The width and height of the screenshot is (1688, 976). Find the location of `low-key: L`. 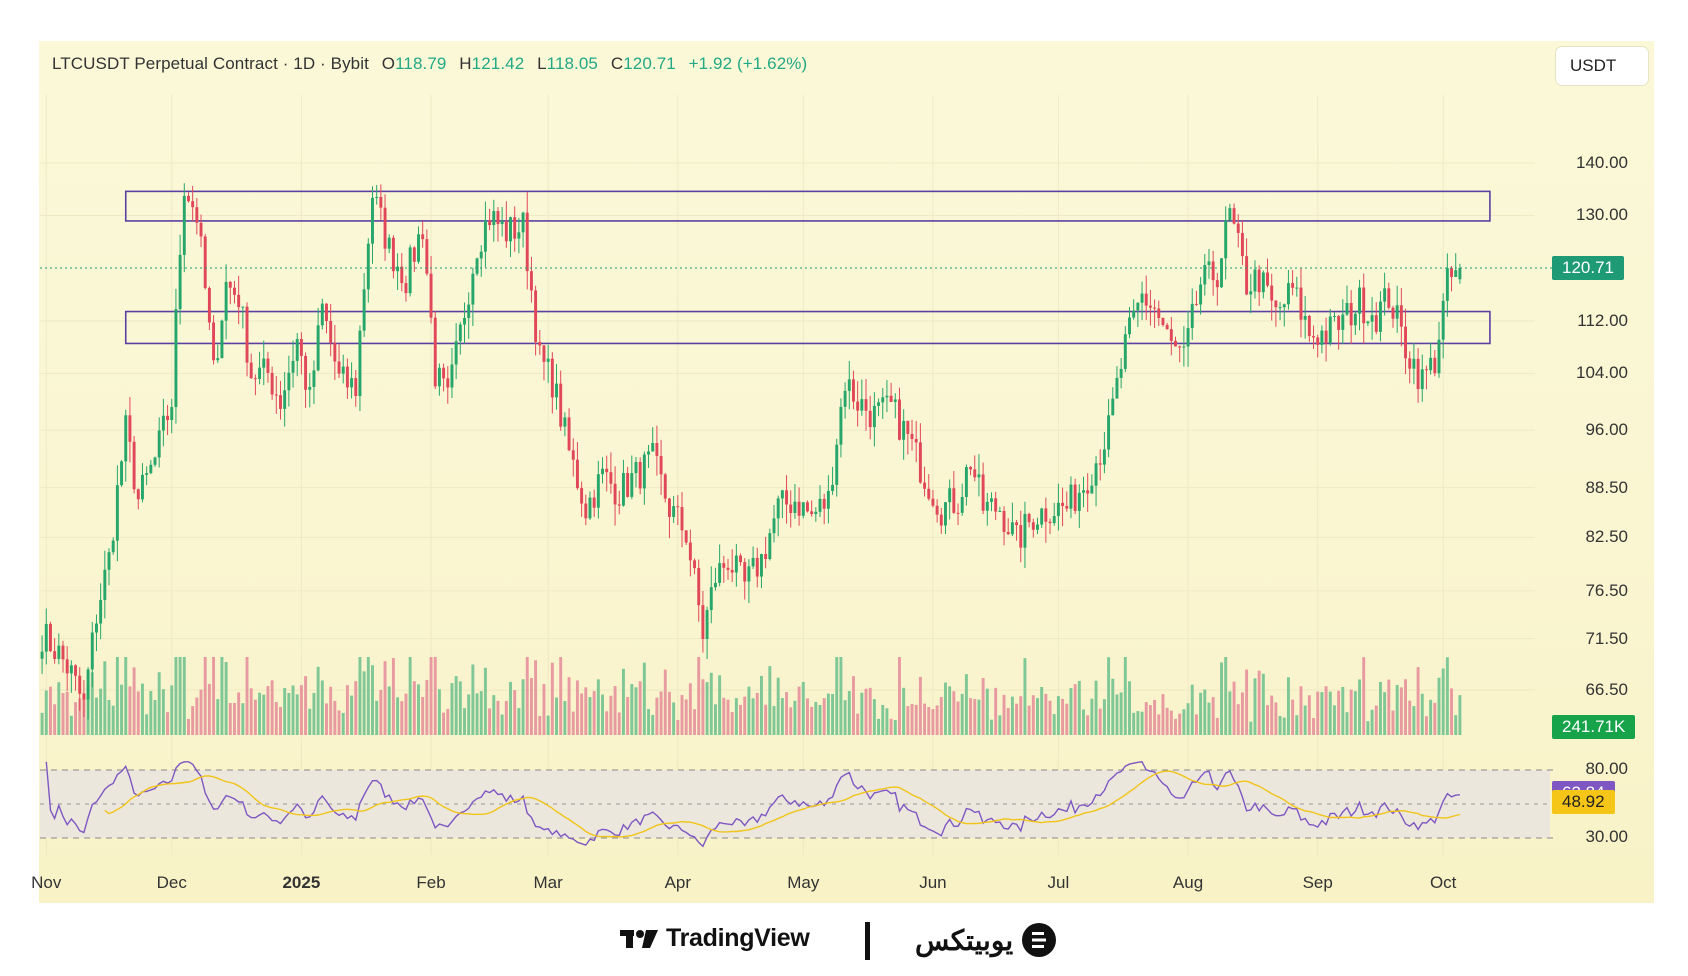

low-key: L is located at coordinates (542, 63).